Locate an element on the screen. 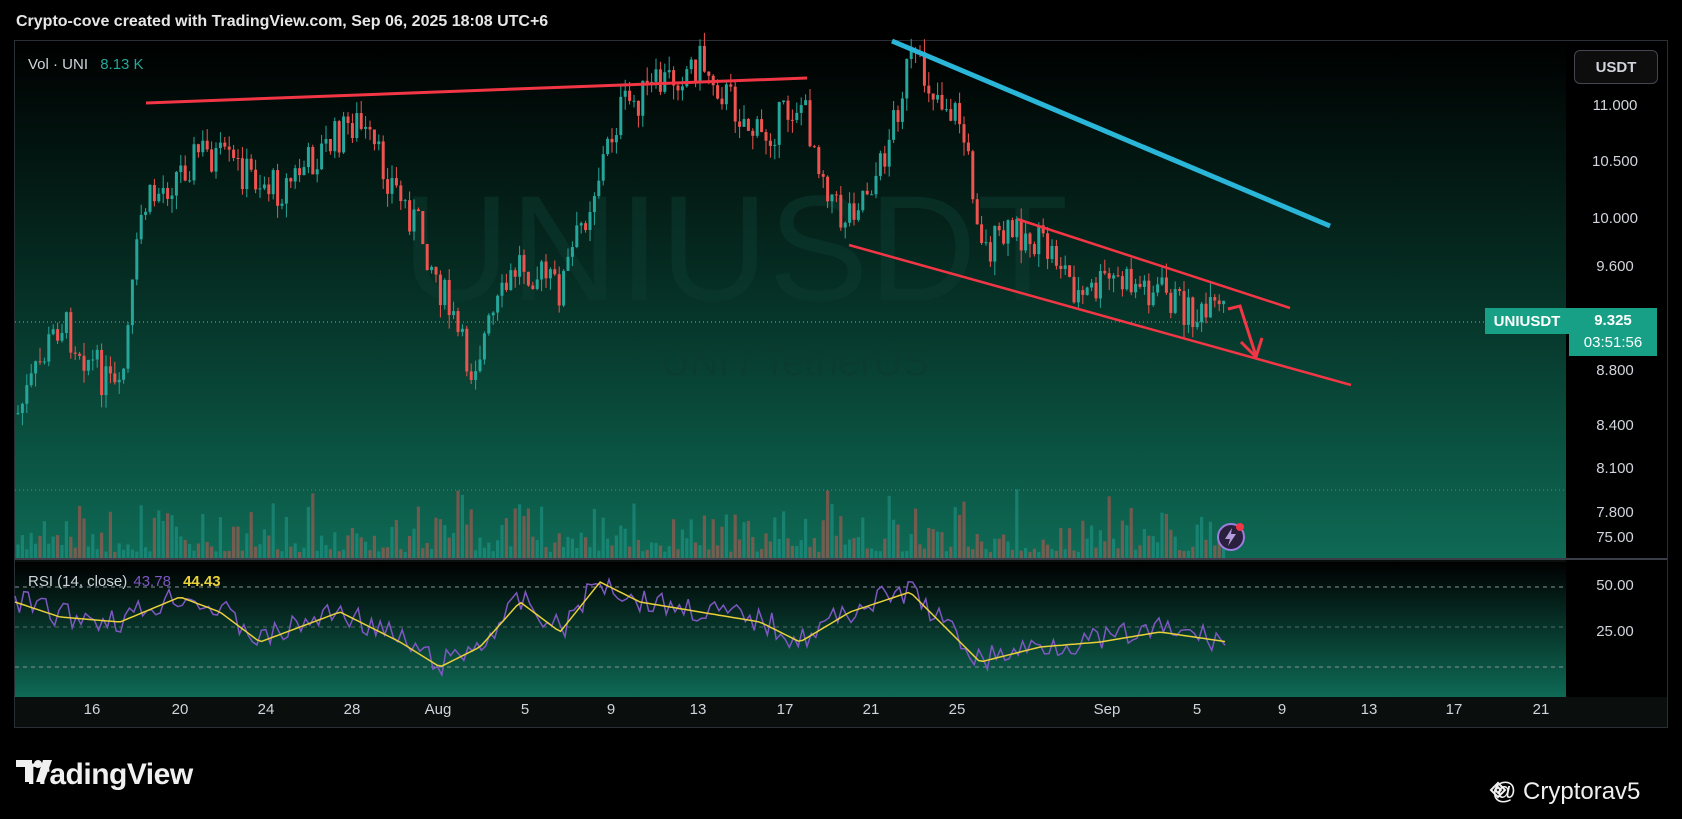 Image resolution: width=1682 pixels, height=819 pixels. volume-label: Vol · UNI is located at coordinates (58, 64).